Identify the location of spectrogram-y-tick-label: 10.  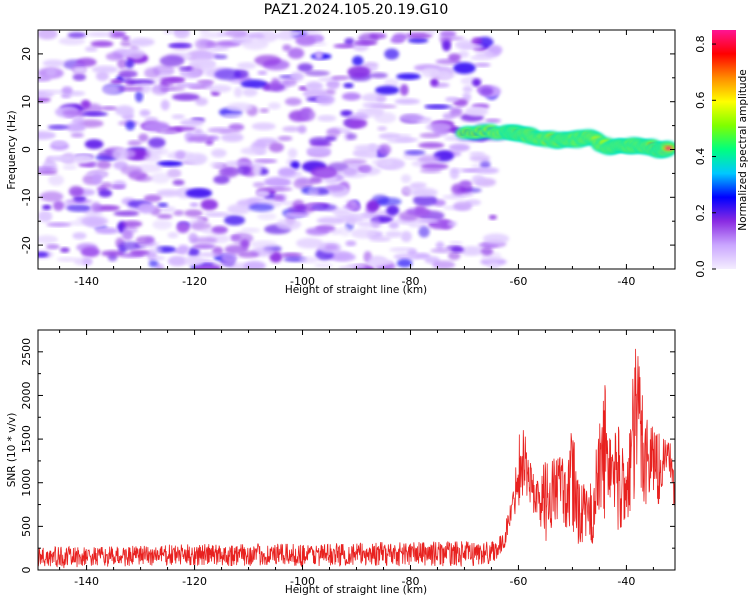
(26, 102).